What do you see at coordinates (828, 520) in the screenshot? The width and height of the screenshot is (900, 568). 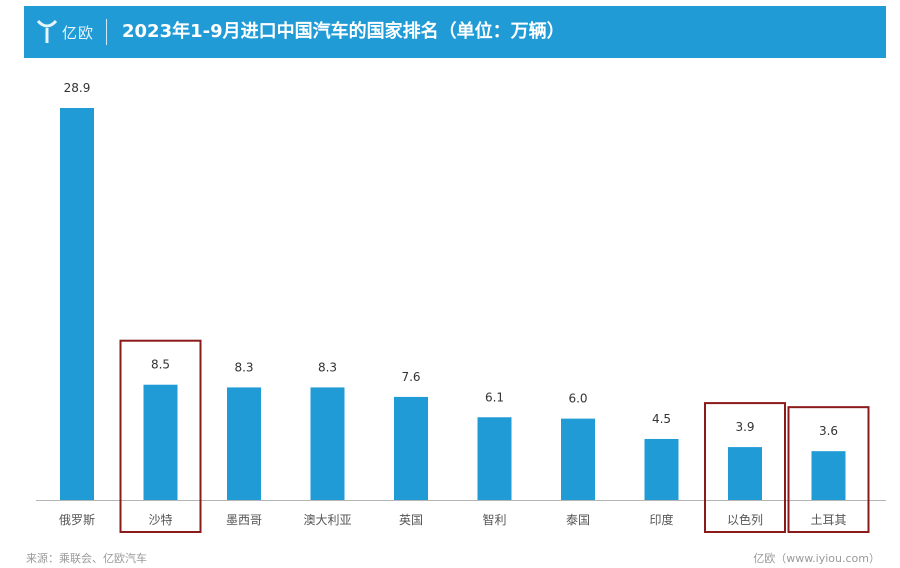 I see `category-label-10: 土耳其` at bounding box center [828, 520].